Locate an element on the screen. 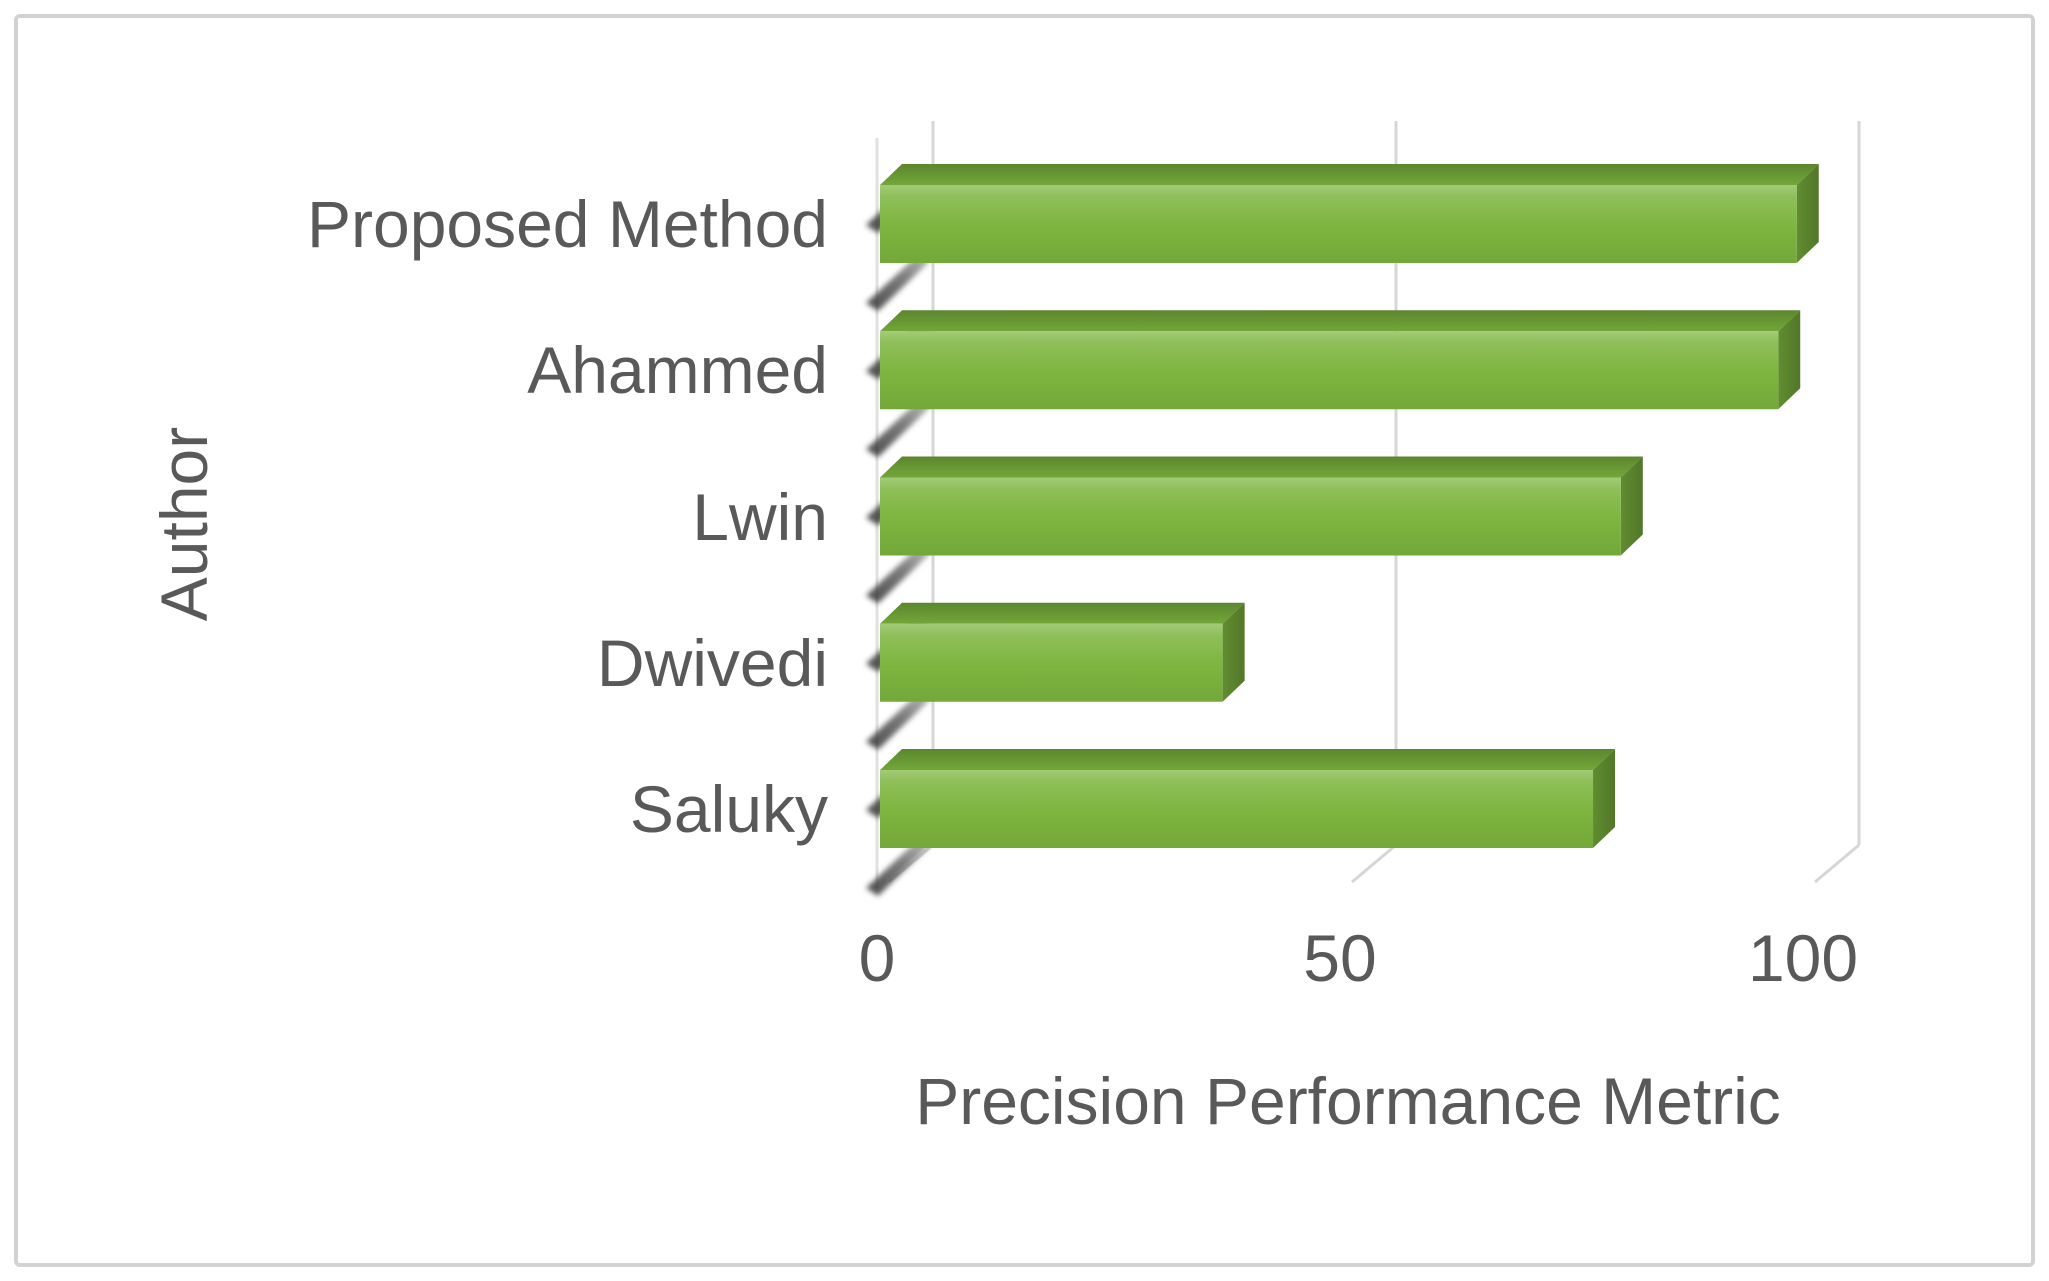 Image resolution: width=2049 pixels, height=1281 pixels. x-tick-label-50: 50 is located at coordinates (1340, 958).